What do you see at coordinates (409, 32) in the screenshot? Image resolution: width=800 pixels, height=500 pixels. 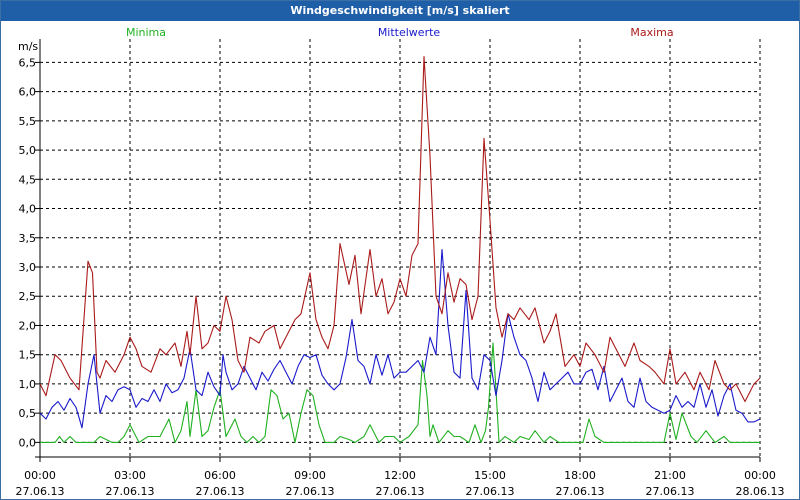 I see `legend-entry-mittelwerte: Mittelwerte` at bounding box center [409, 32].